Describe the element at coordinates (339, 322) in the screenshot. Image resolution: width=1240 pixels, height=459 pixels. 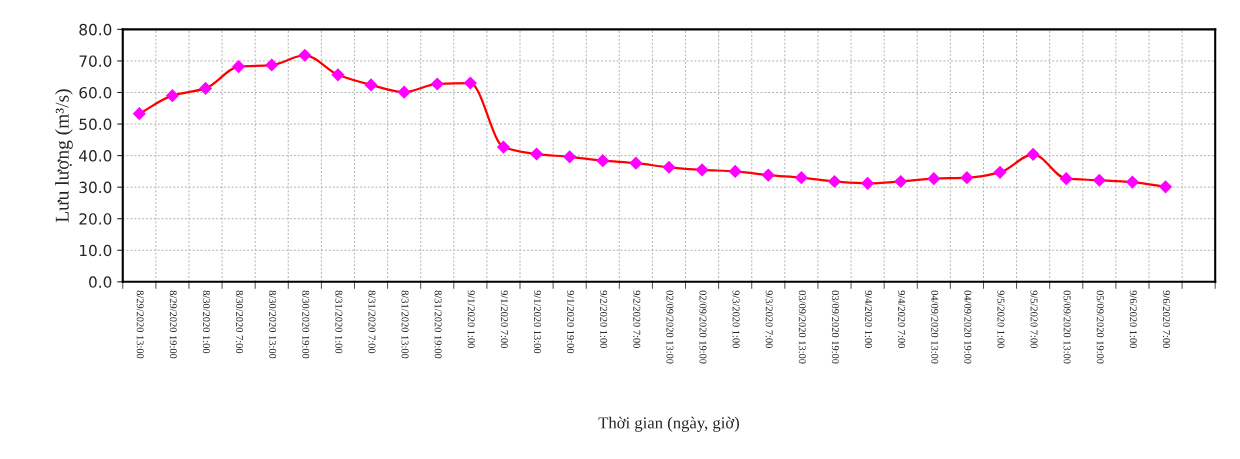
I see `x-tick-label: 8/31/2020 1:00` at that location.